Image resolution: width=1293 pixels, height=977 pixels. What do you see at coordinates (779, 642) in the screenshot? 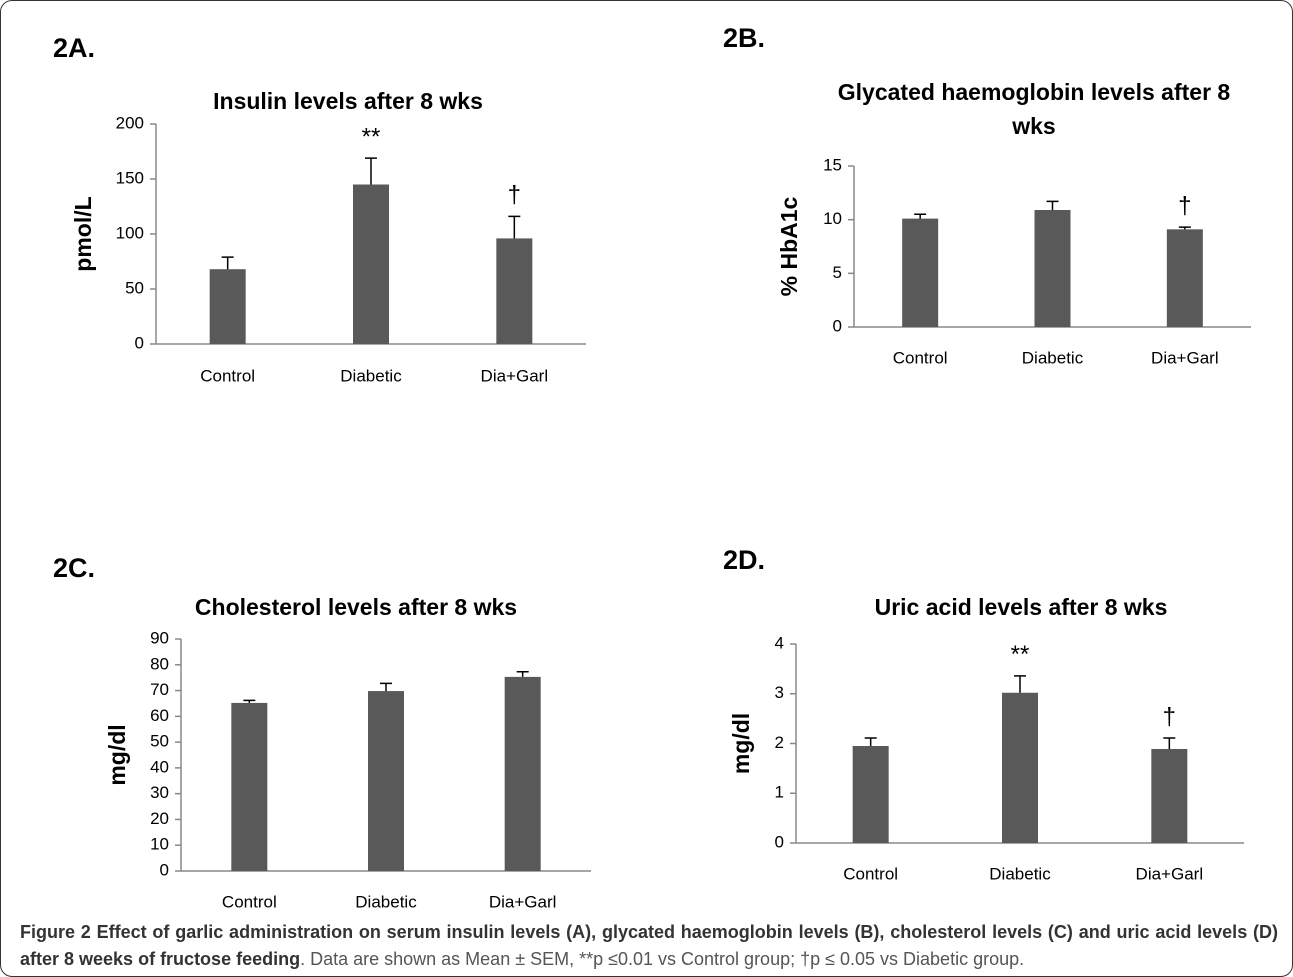
I see `y-tick-label: 4` at bounding box center [779, 642].